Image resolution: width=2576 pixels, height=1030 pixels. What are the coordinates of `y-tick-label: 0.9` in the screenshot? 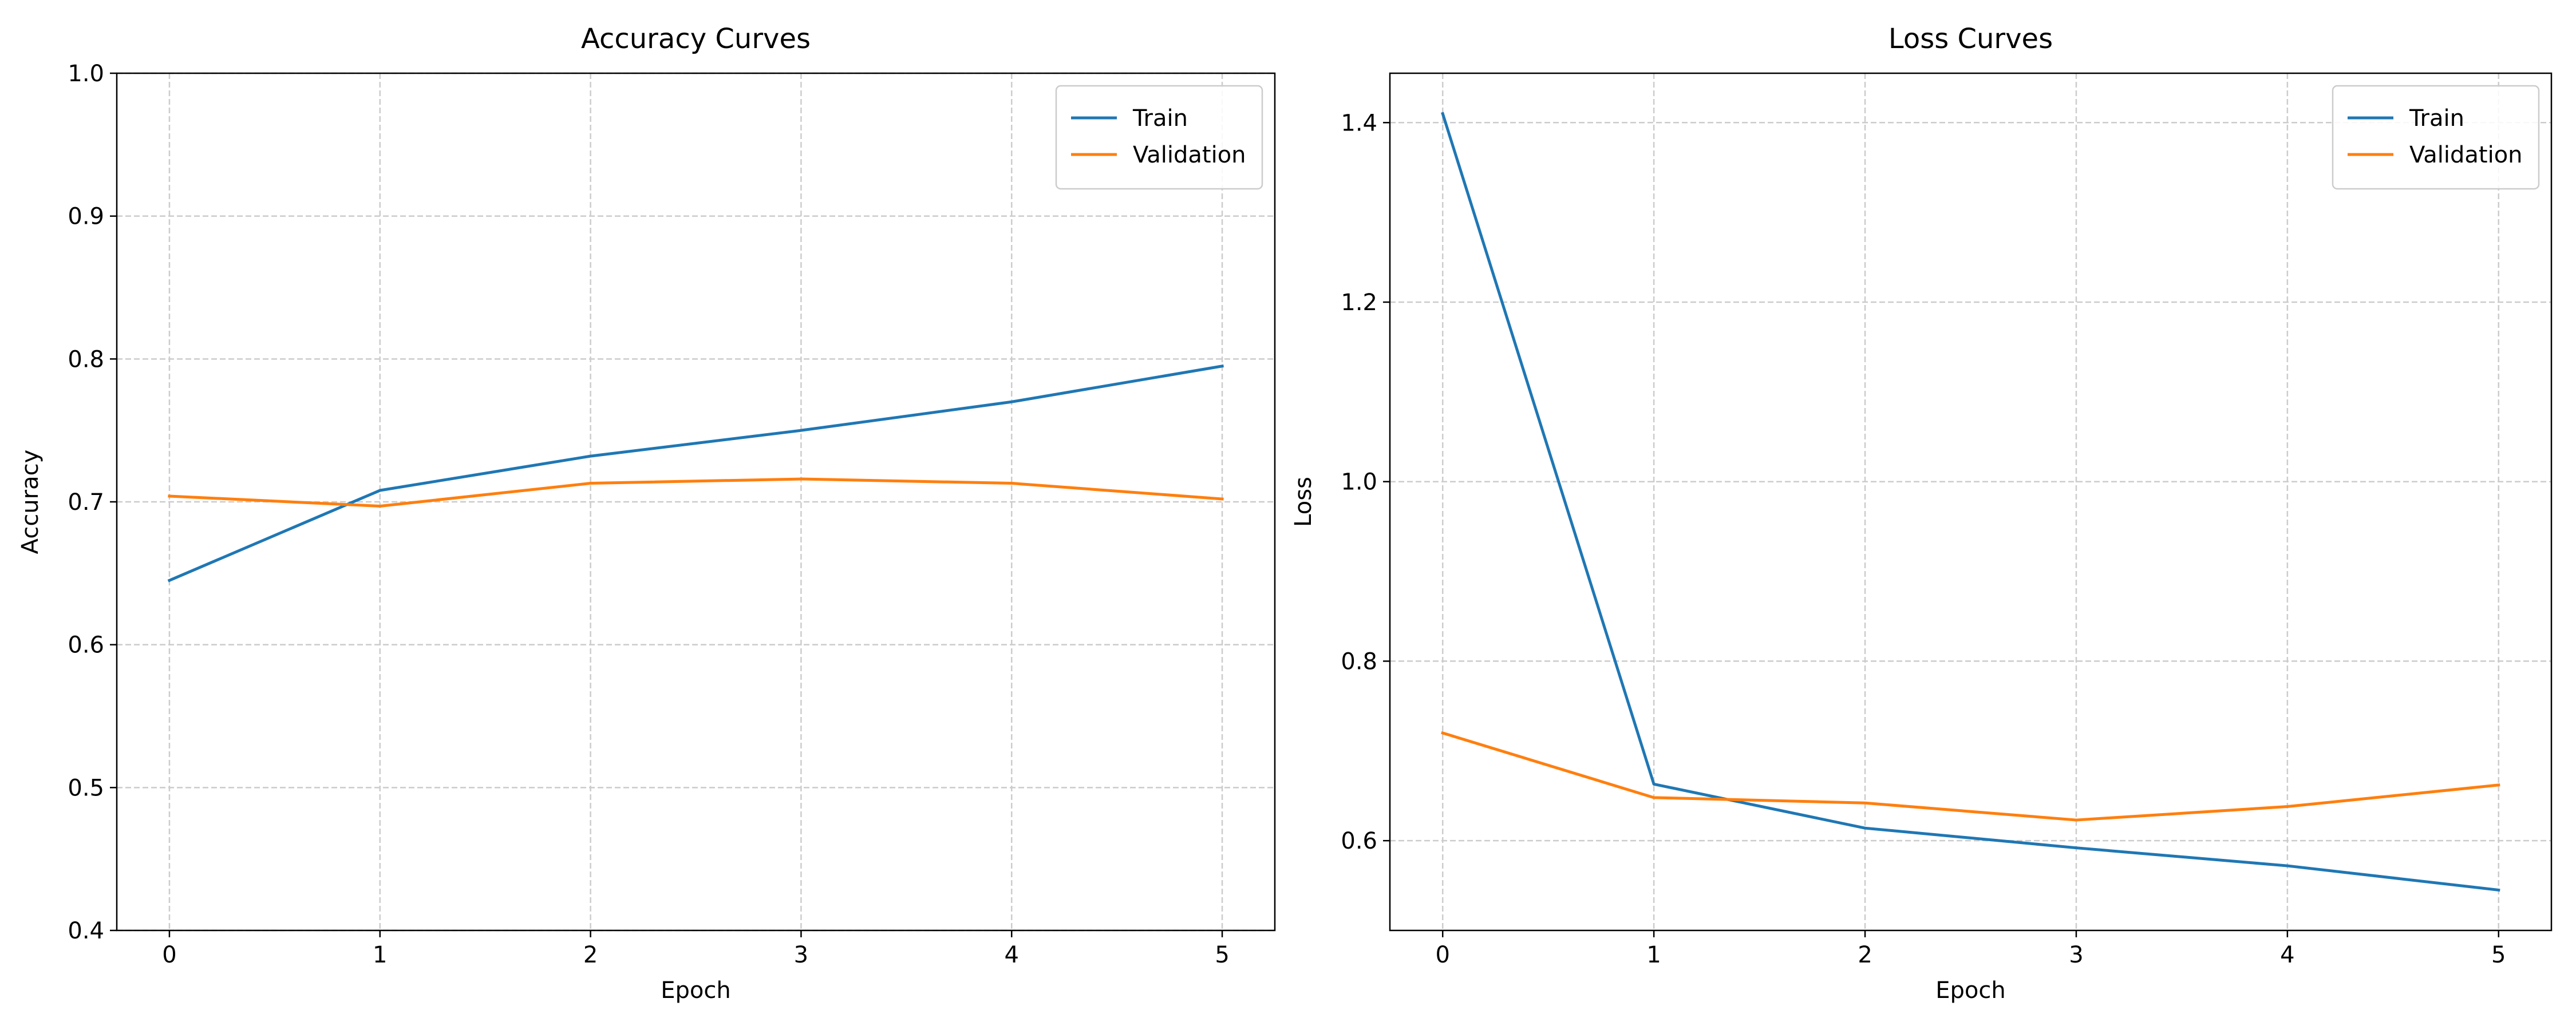 It's located at (86, 217).